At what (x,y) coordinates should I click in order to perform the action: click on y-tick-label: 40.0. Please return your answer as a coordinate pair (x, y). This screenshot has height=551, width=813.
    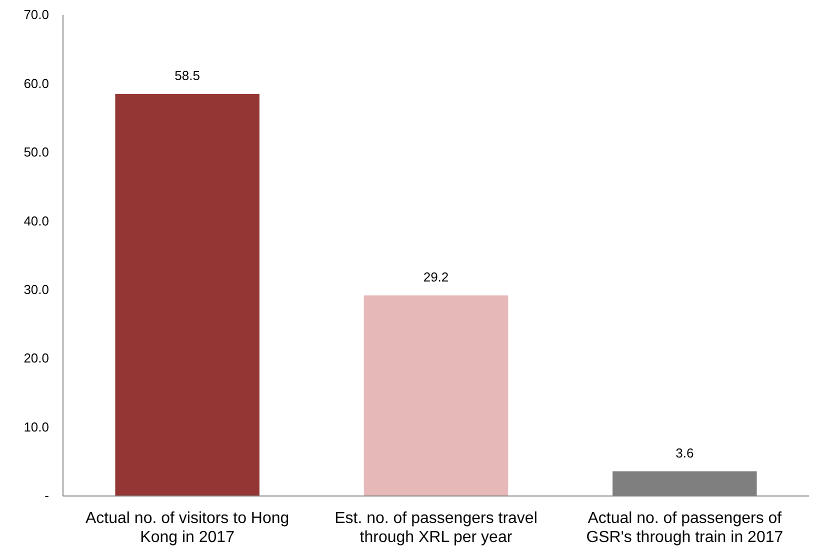
    Looking at the image, I should click on (36, 220).